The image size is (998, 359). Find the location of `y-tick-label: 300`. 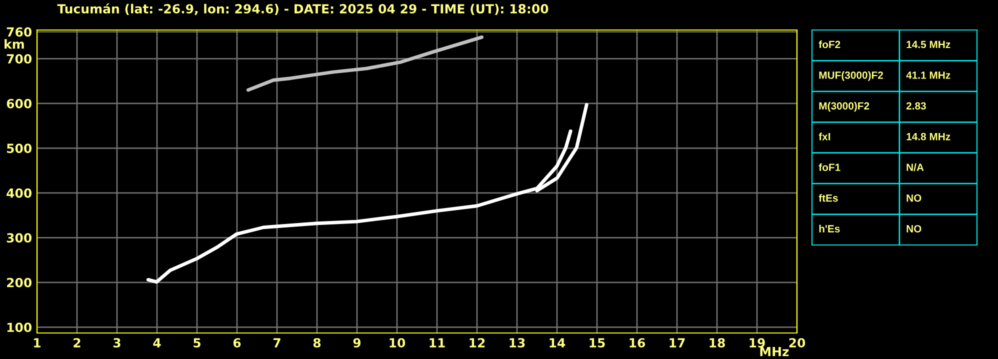

y-tick-label: 300 is located at coordinates (19, 238).